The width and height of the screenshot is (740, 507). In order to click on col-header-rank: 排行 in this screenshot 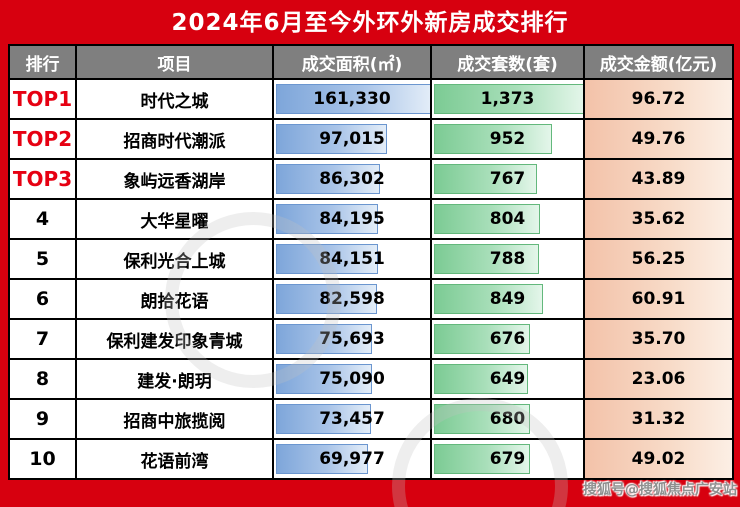, I will do `click(42, 62)`.